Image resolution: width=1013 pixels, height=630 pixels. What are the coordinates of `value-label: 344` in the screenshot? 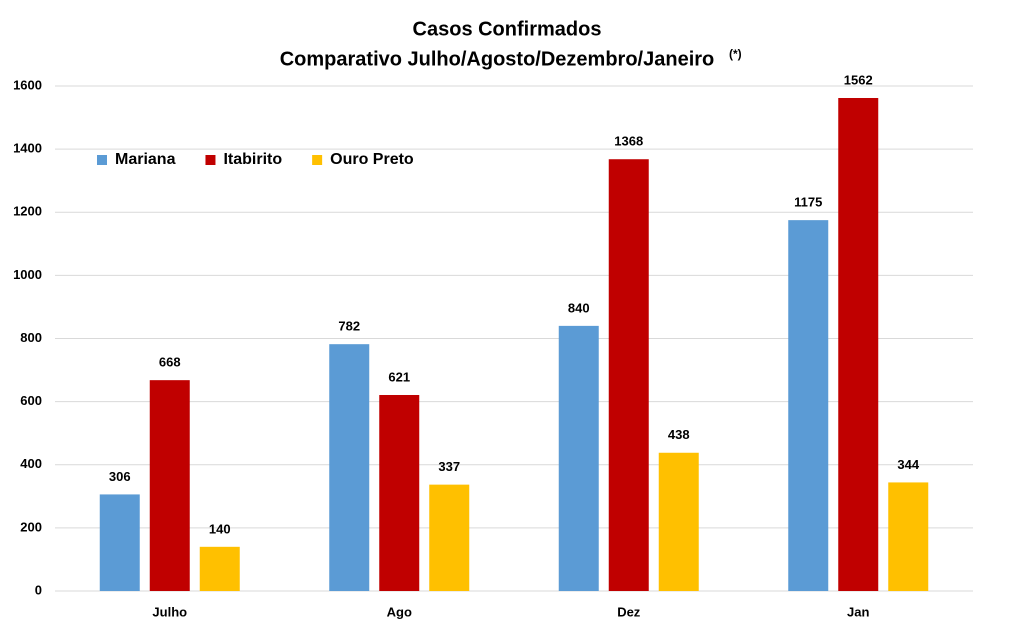 It's located at (908, 464).